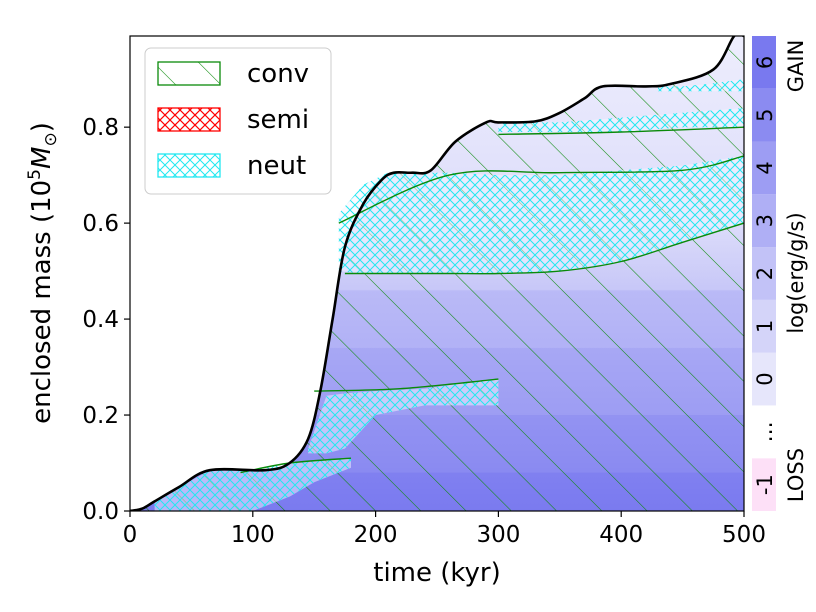  Describe the element at coordinates (621, 535) in the screenshot. I see `x-tick-label: 400` at that location.